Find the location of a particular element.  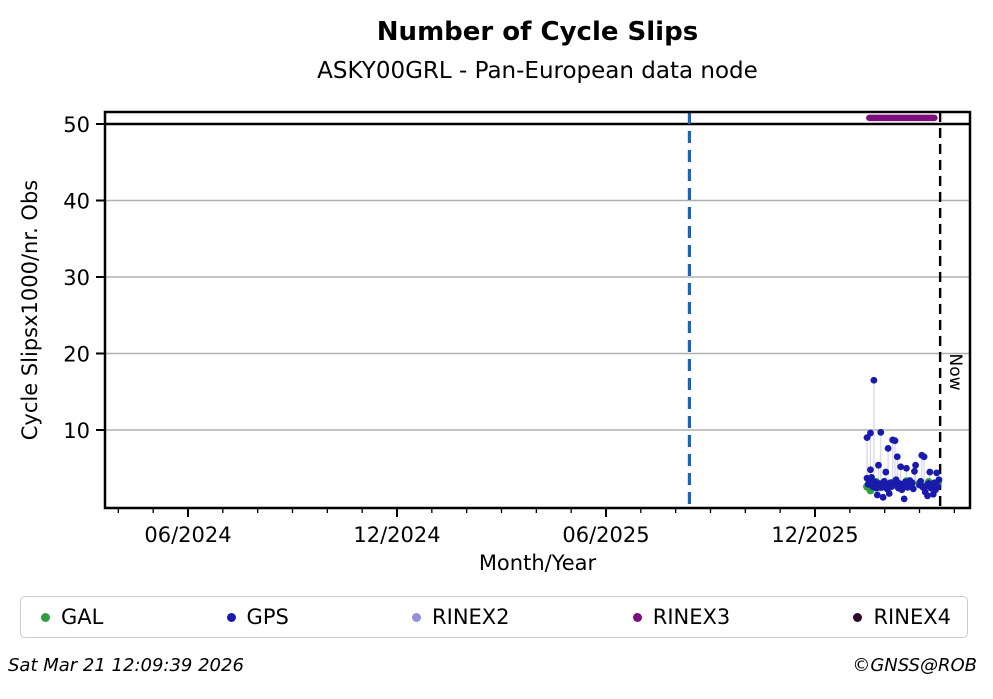

chart-subtitle: ASKY00GRL - Pan-European data node is located at coordinates (537, 71).